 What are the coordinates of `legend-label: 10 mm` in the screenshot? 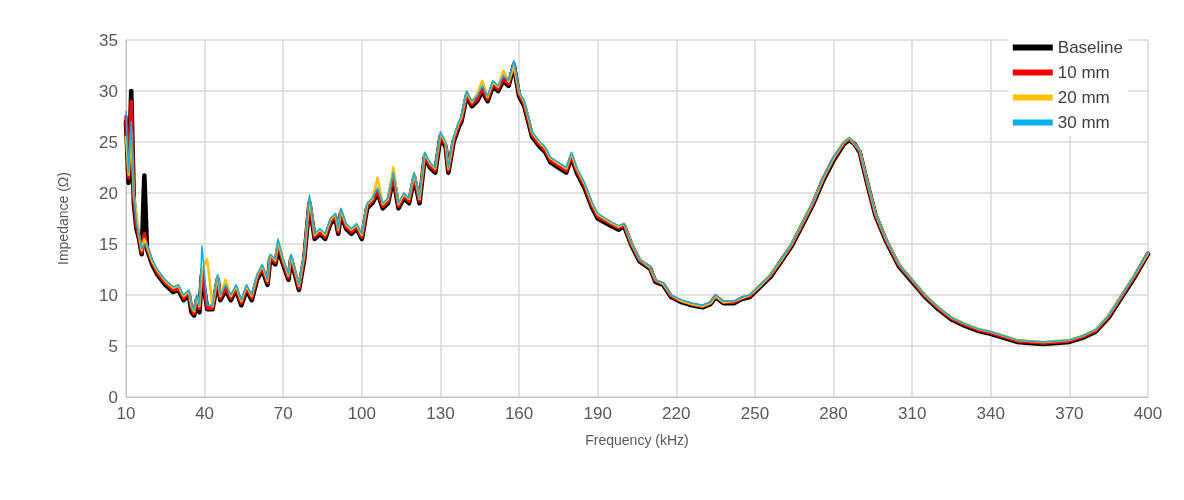 It's located at (1083, 72).